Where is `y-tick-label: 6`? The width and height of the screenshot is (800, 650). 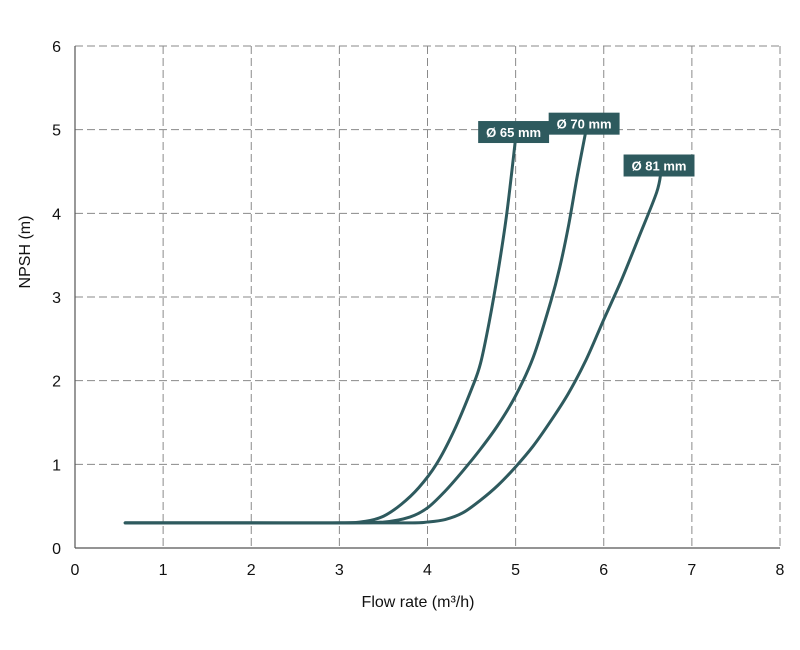
y-tick-label: 6 is located at coordinates (56, 47).